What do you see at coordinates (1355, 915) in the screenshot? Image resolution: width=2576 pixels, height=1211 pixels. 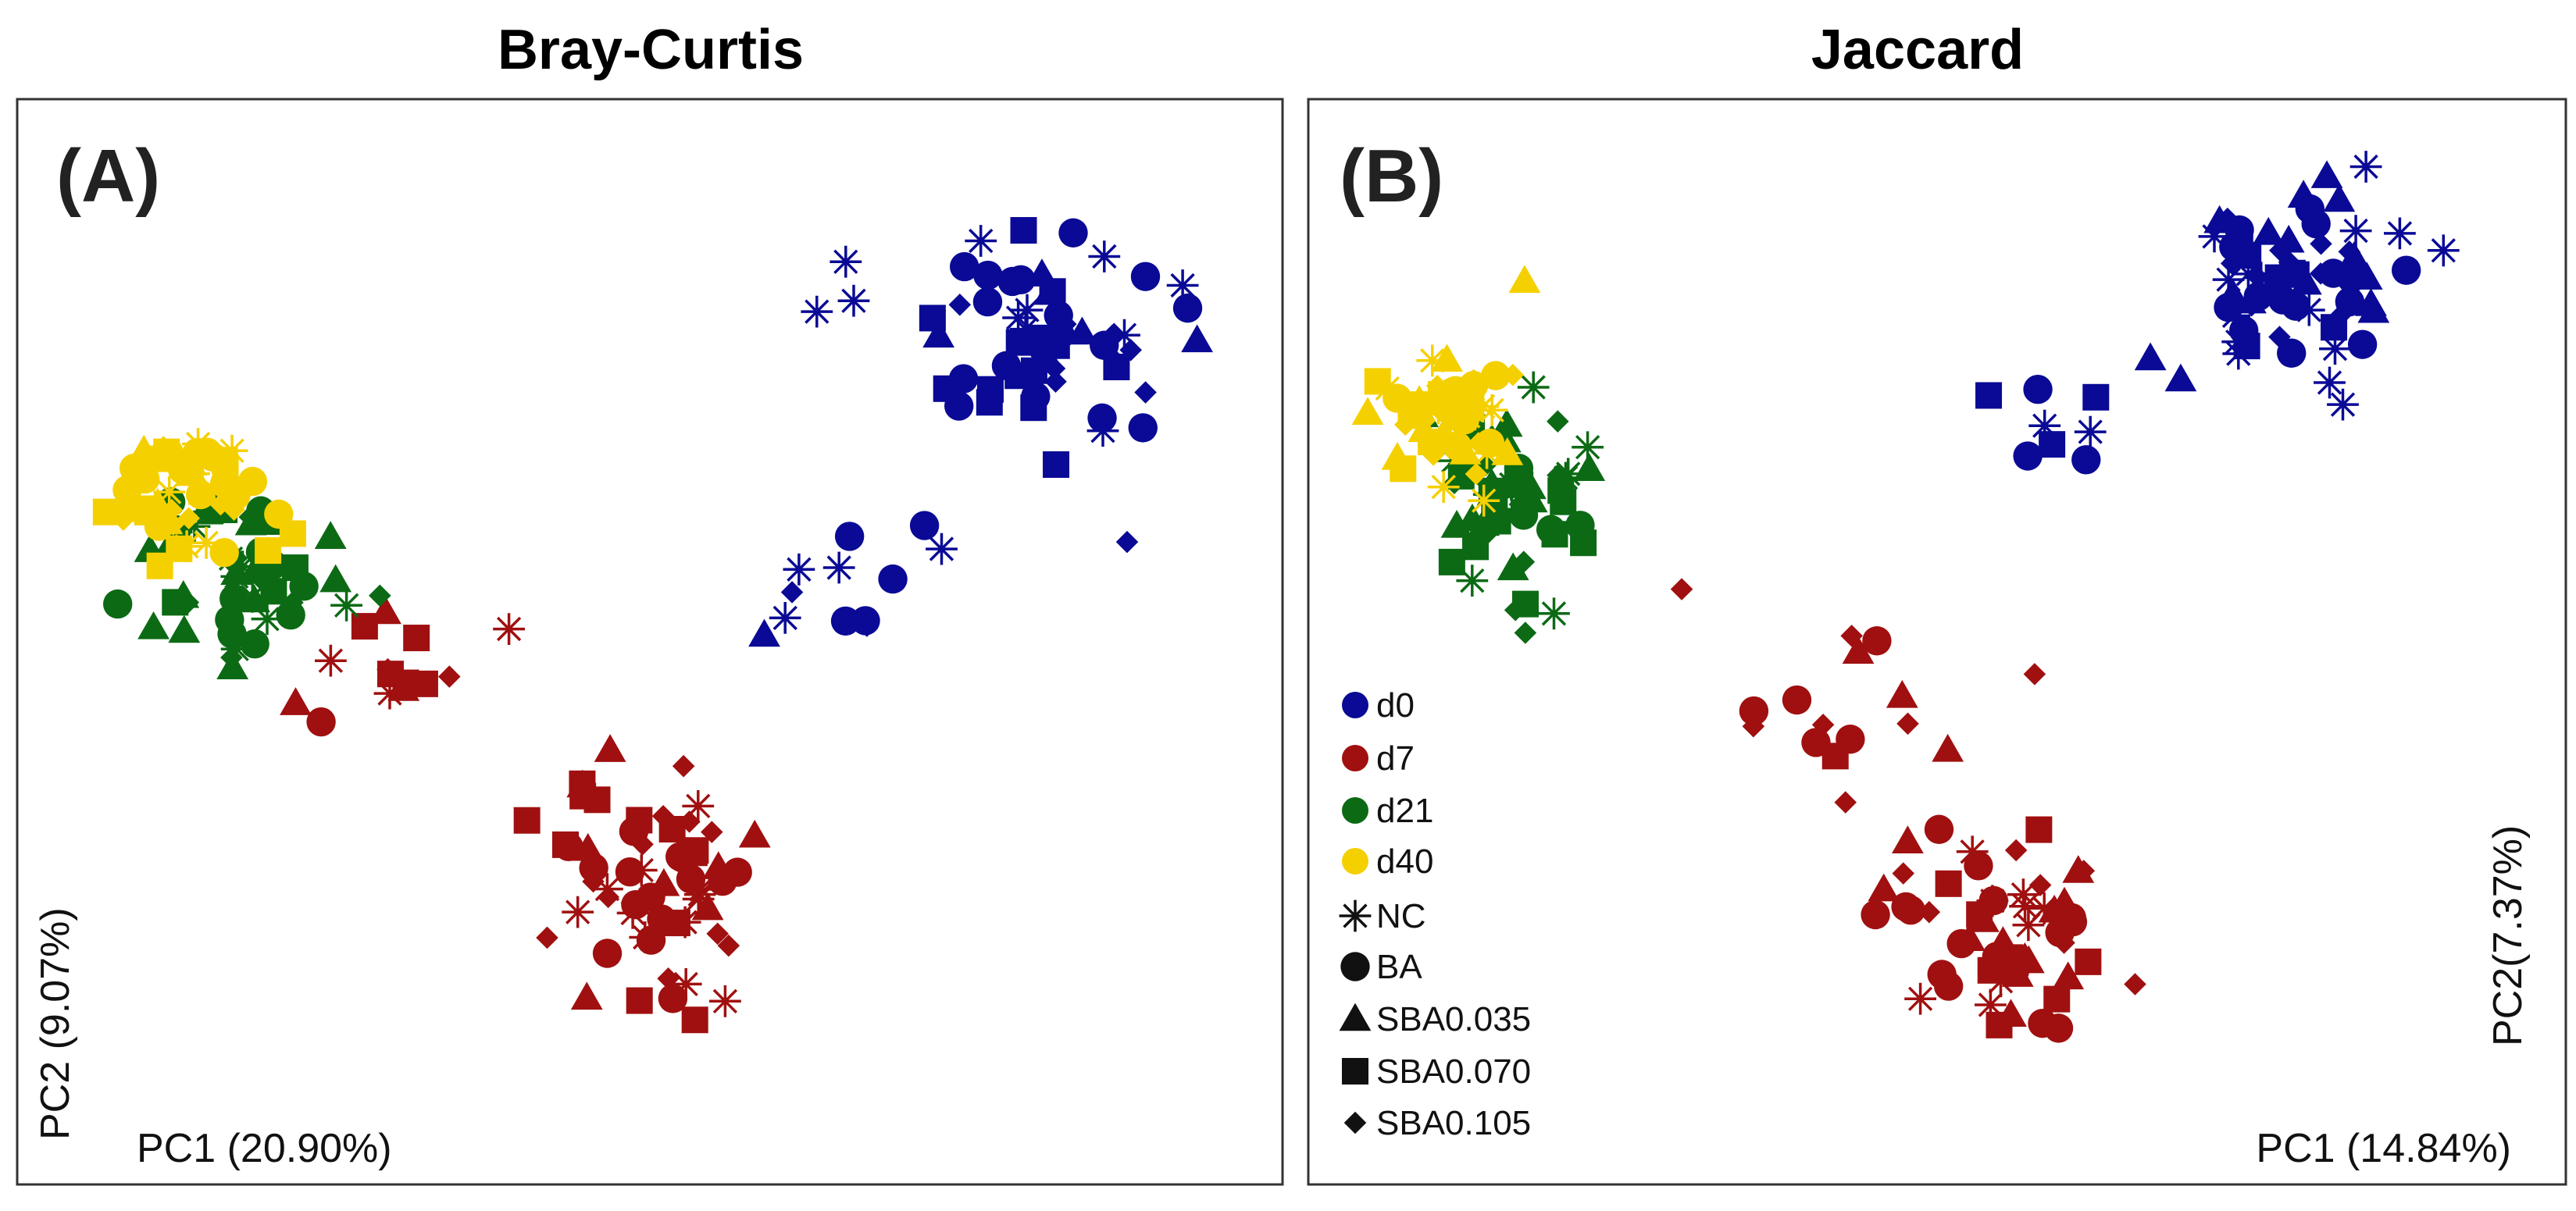 I see `legend-marker-star` at bounding box center [1355, 915].